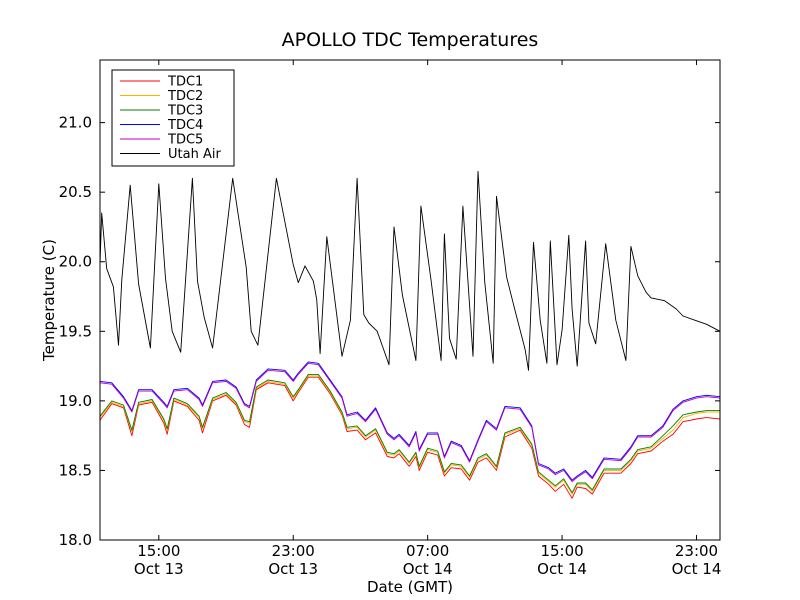 Image resolution: width=800 pixels, height=600 pixels. Describe the element at coordinates (75, 401) in the screenshot. I see `y-tick-label: 19.0` at that location.